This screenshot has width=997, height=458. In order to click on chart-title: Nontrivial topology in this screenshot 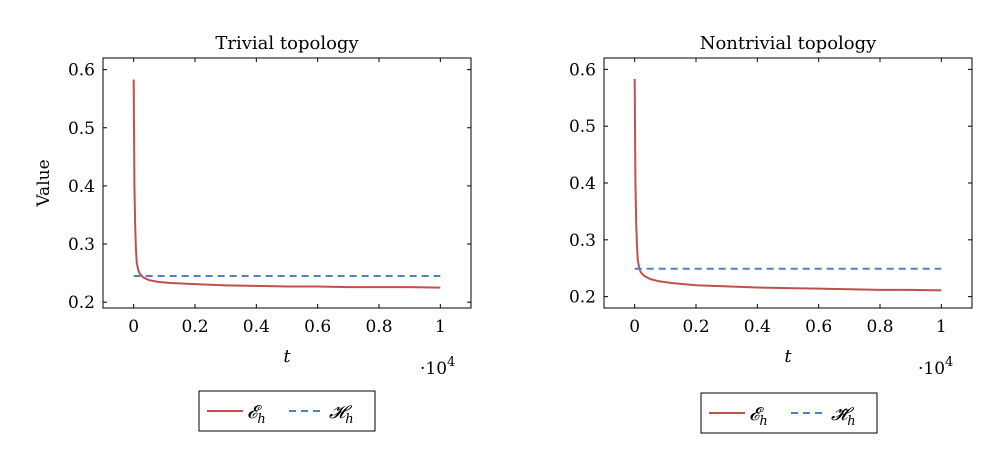, I will do `click(788, 43)`.